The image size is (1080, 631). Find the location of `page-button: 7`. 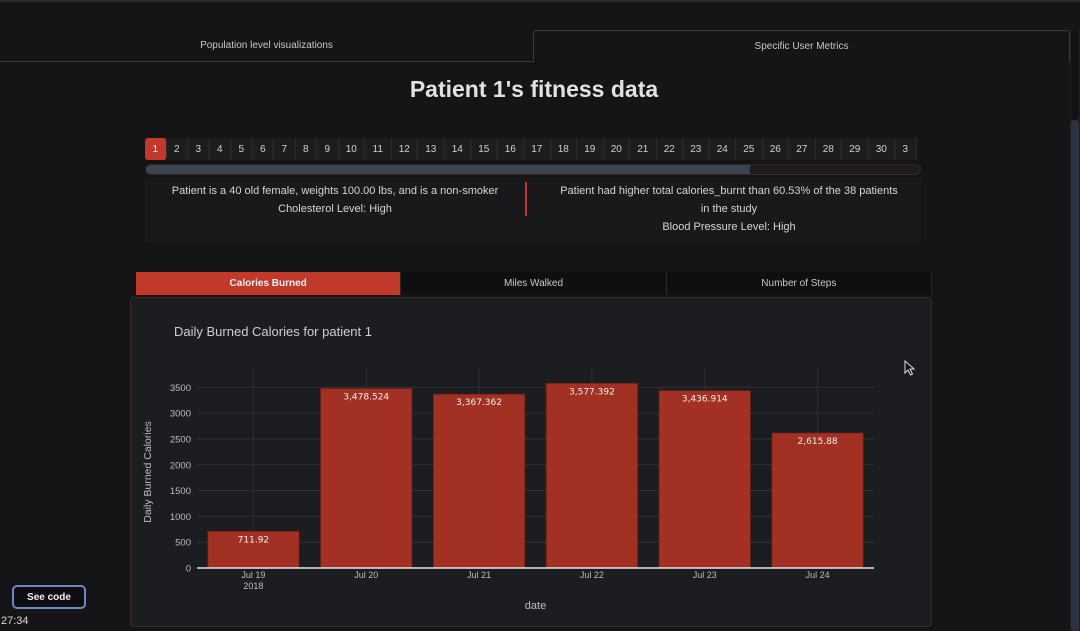

page-button: 7 is located at coordinates (285, 149).